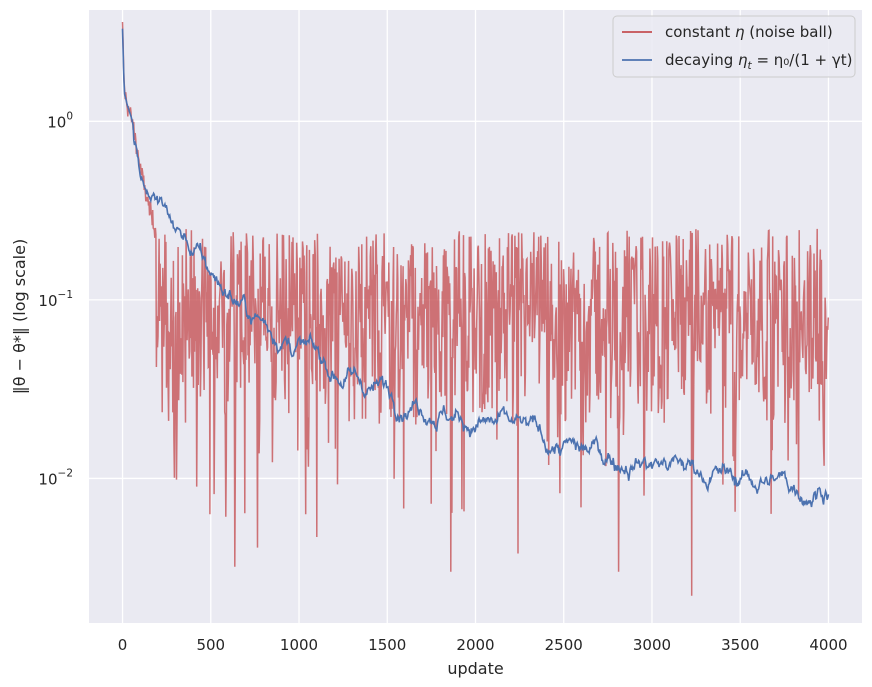 The height and width of the screenshot is (687, 872). What do you see at coordinates (387, 645) in the screenshot?
I see `x-tick-label: 1500` at bounding box center [387, 645].